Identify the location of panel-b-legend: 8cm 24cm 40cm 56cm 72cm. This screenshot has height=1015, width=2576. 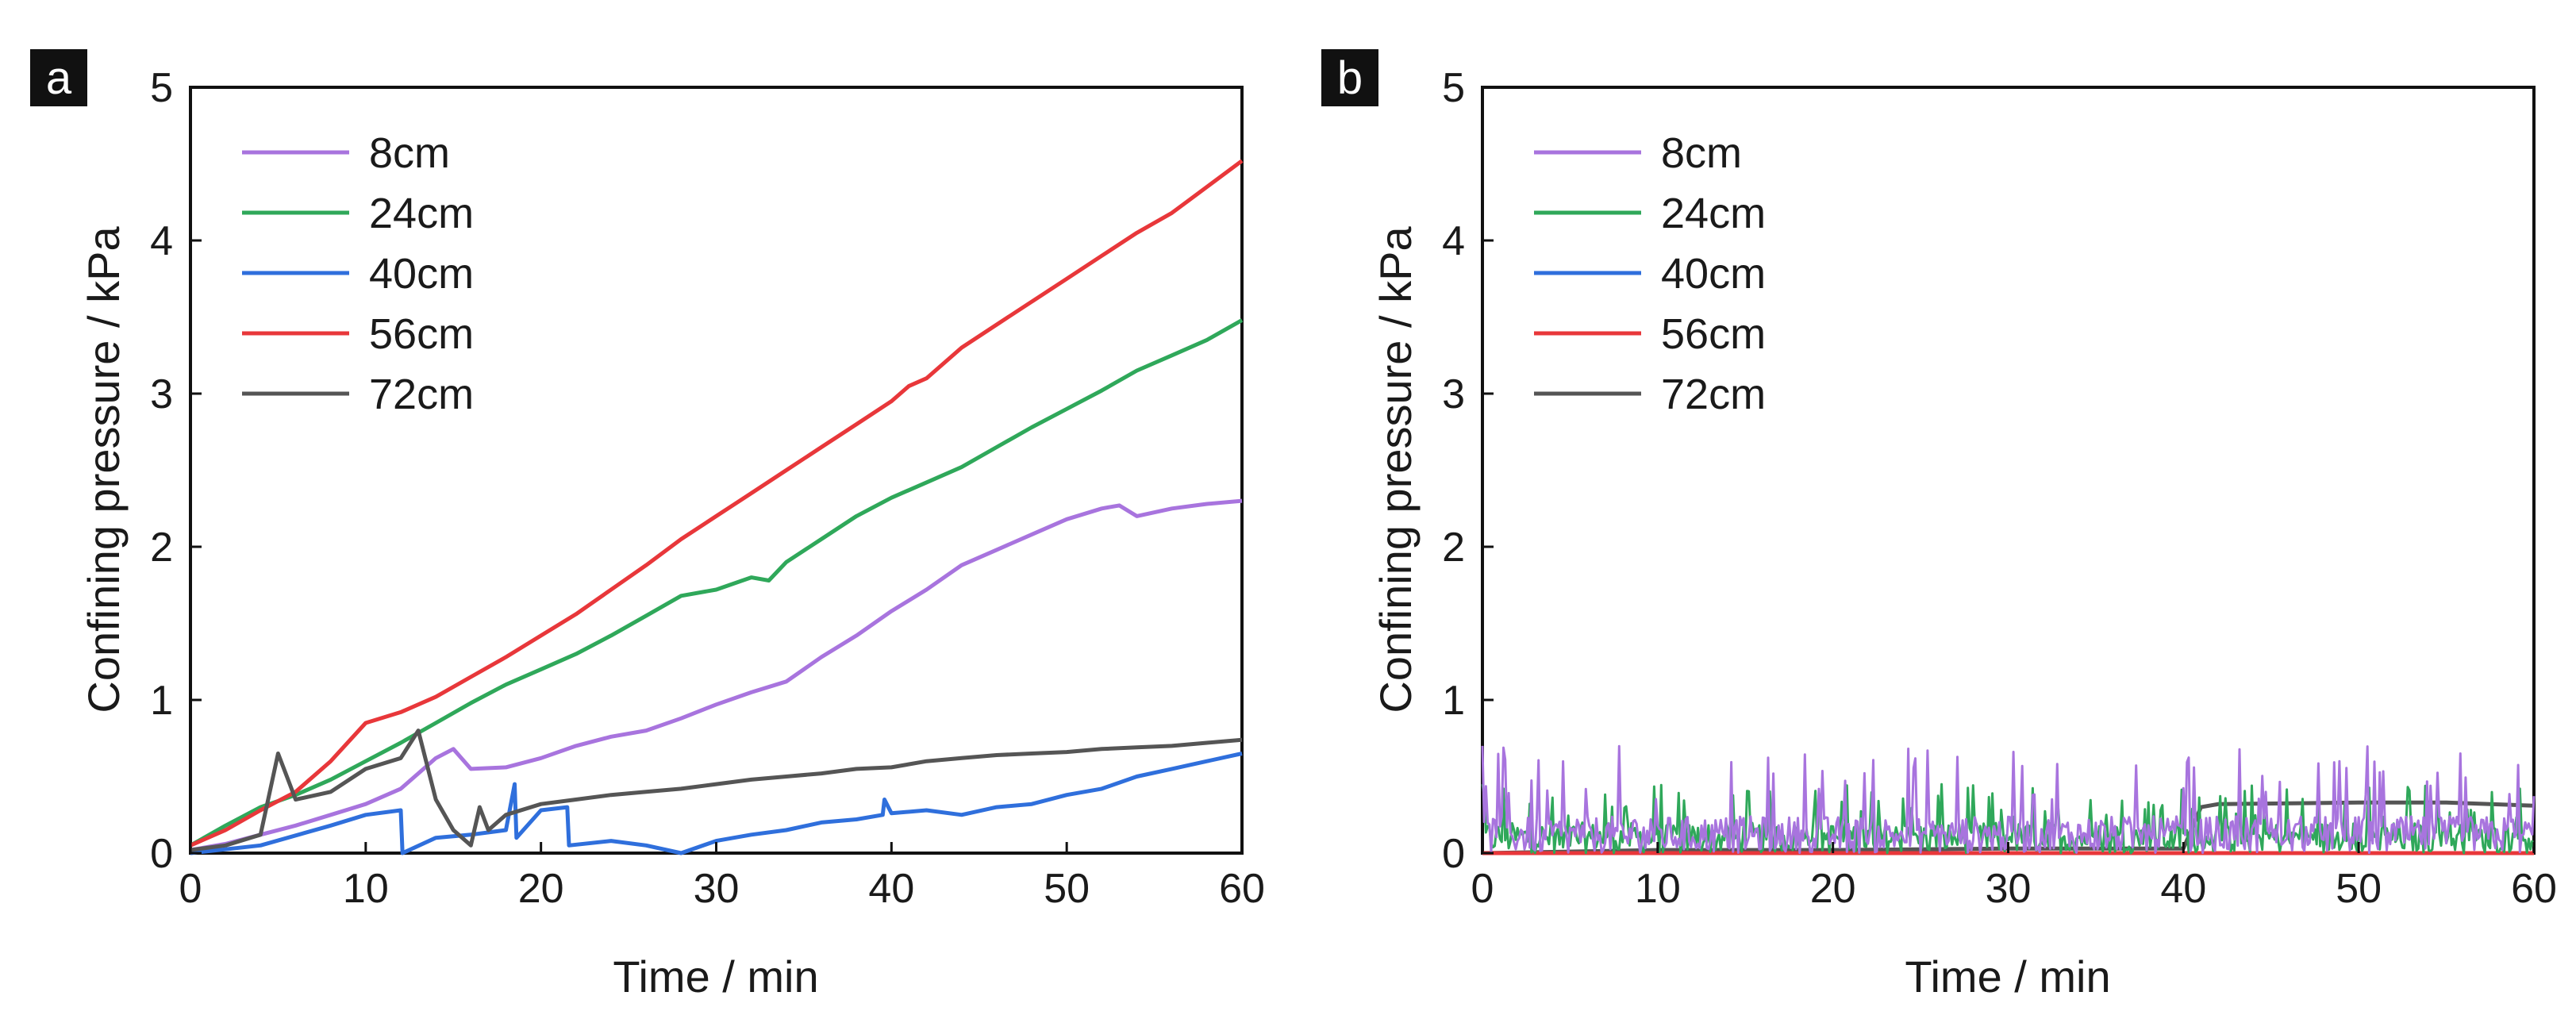
(1650, 273).